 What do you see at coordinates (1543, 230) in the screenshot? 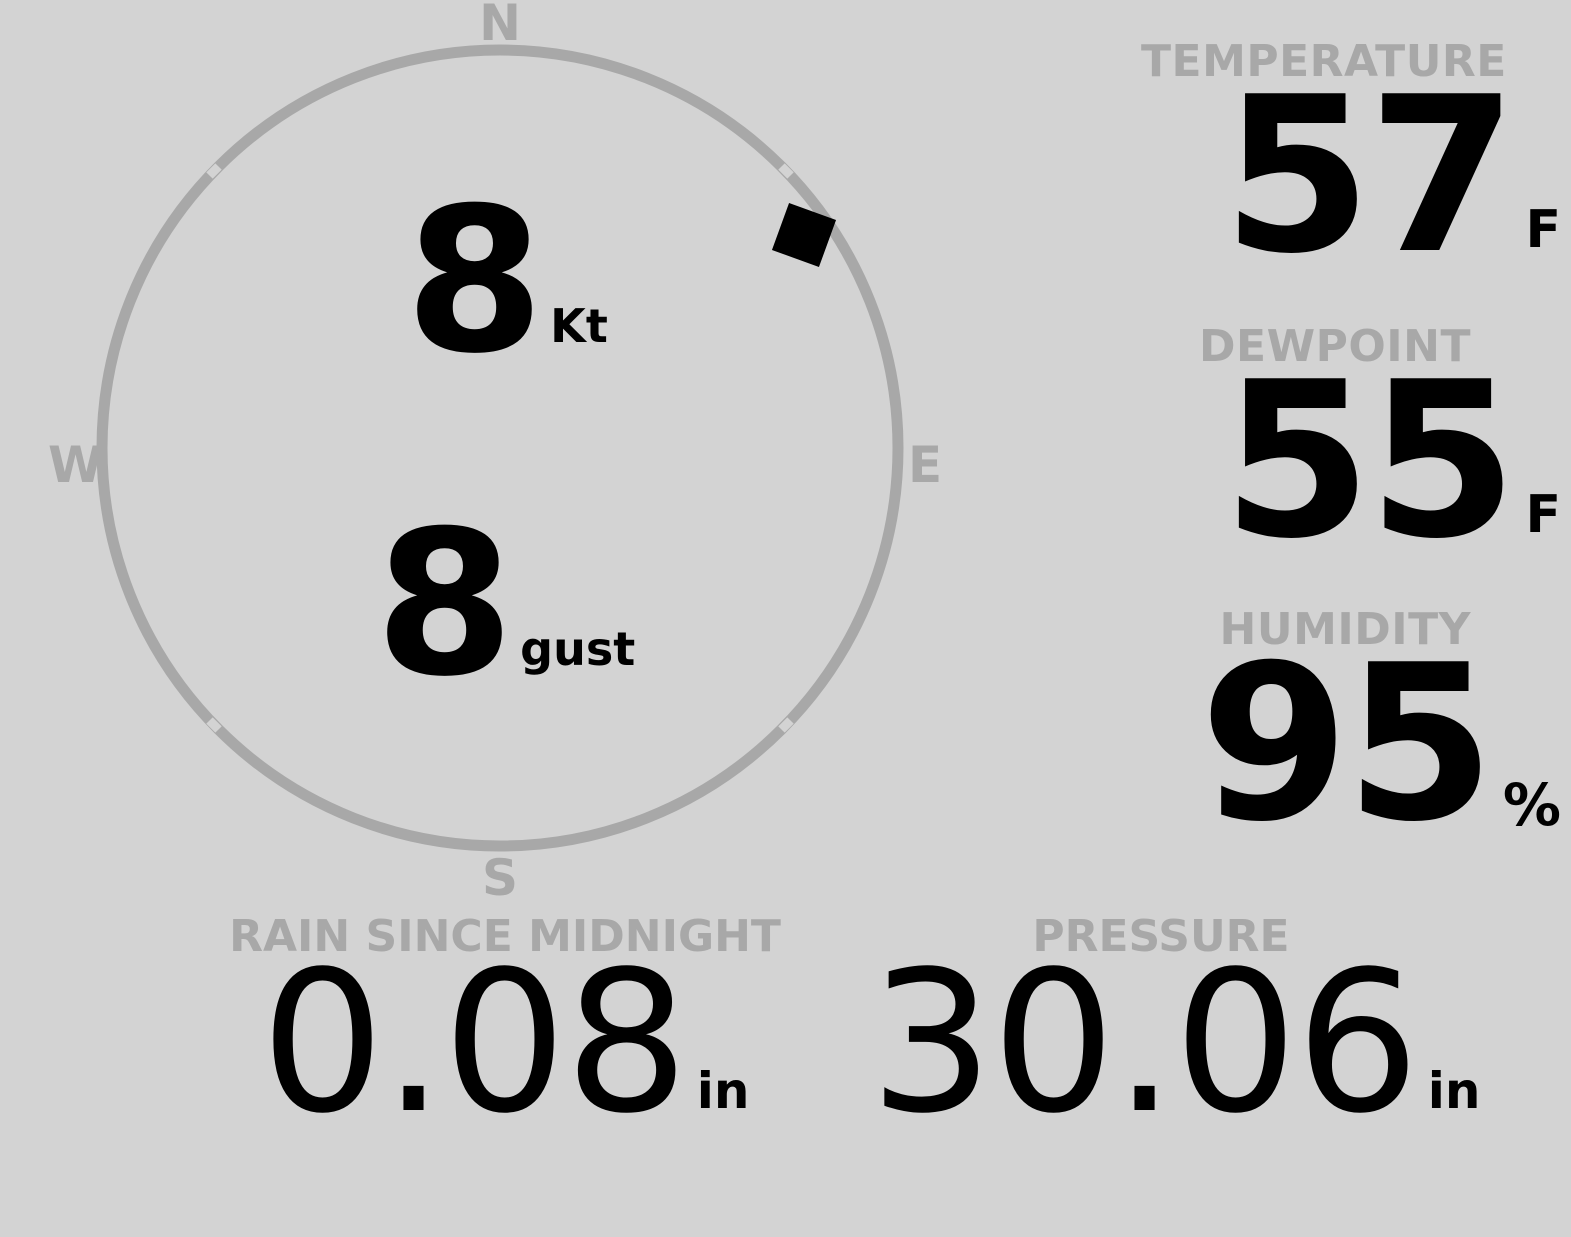
I see `metric-temperature-unit: F` at bounding box center [1543, 230].